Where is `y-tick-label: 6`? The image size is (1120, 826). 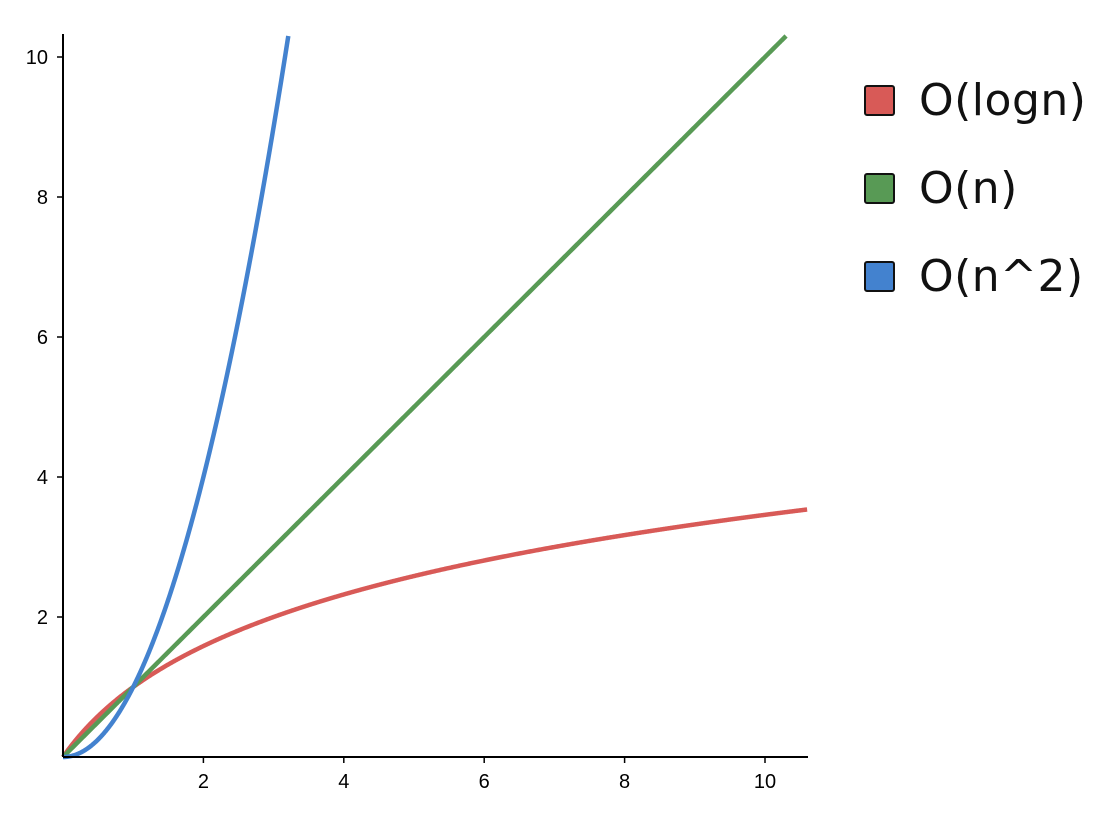
y-tick-label: 6 is located at coordinates (42, 338).